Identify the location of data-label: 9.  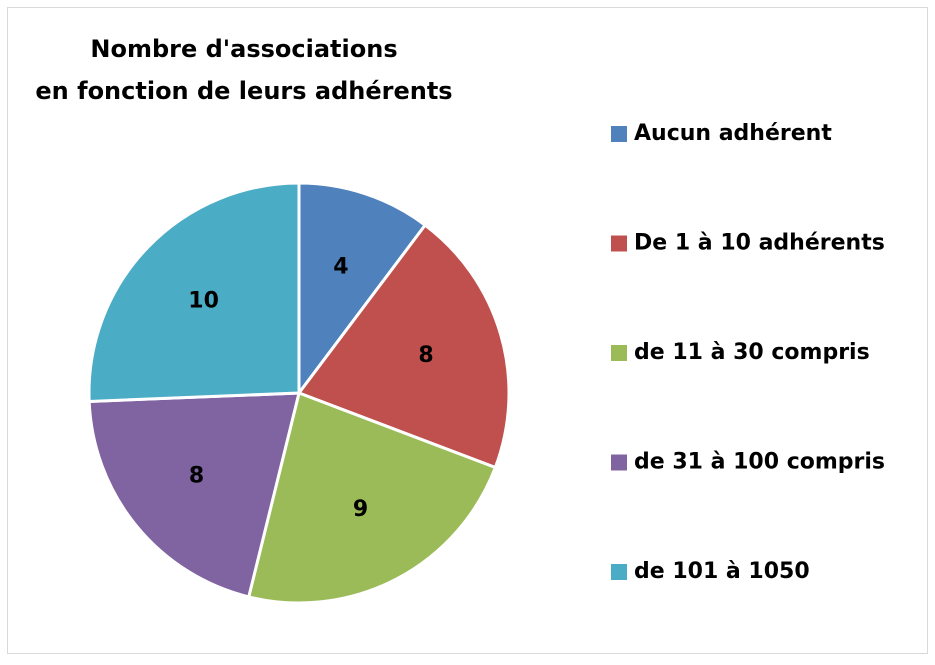
(360, 509).